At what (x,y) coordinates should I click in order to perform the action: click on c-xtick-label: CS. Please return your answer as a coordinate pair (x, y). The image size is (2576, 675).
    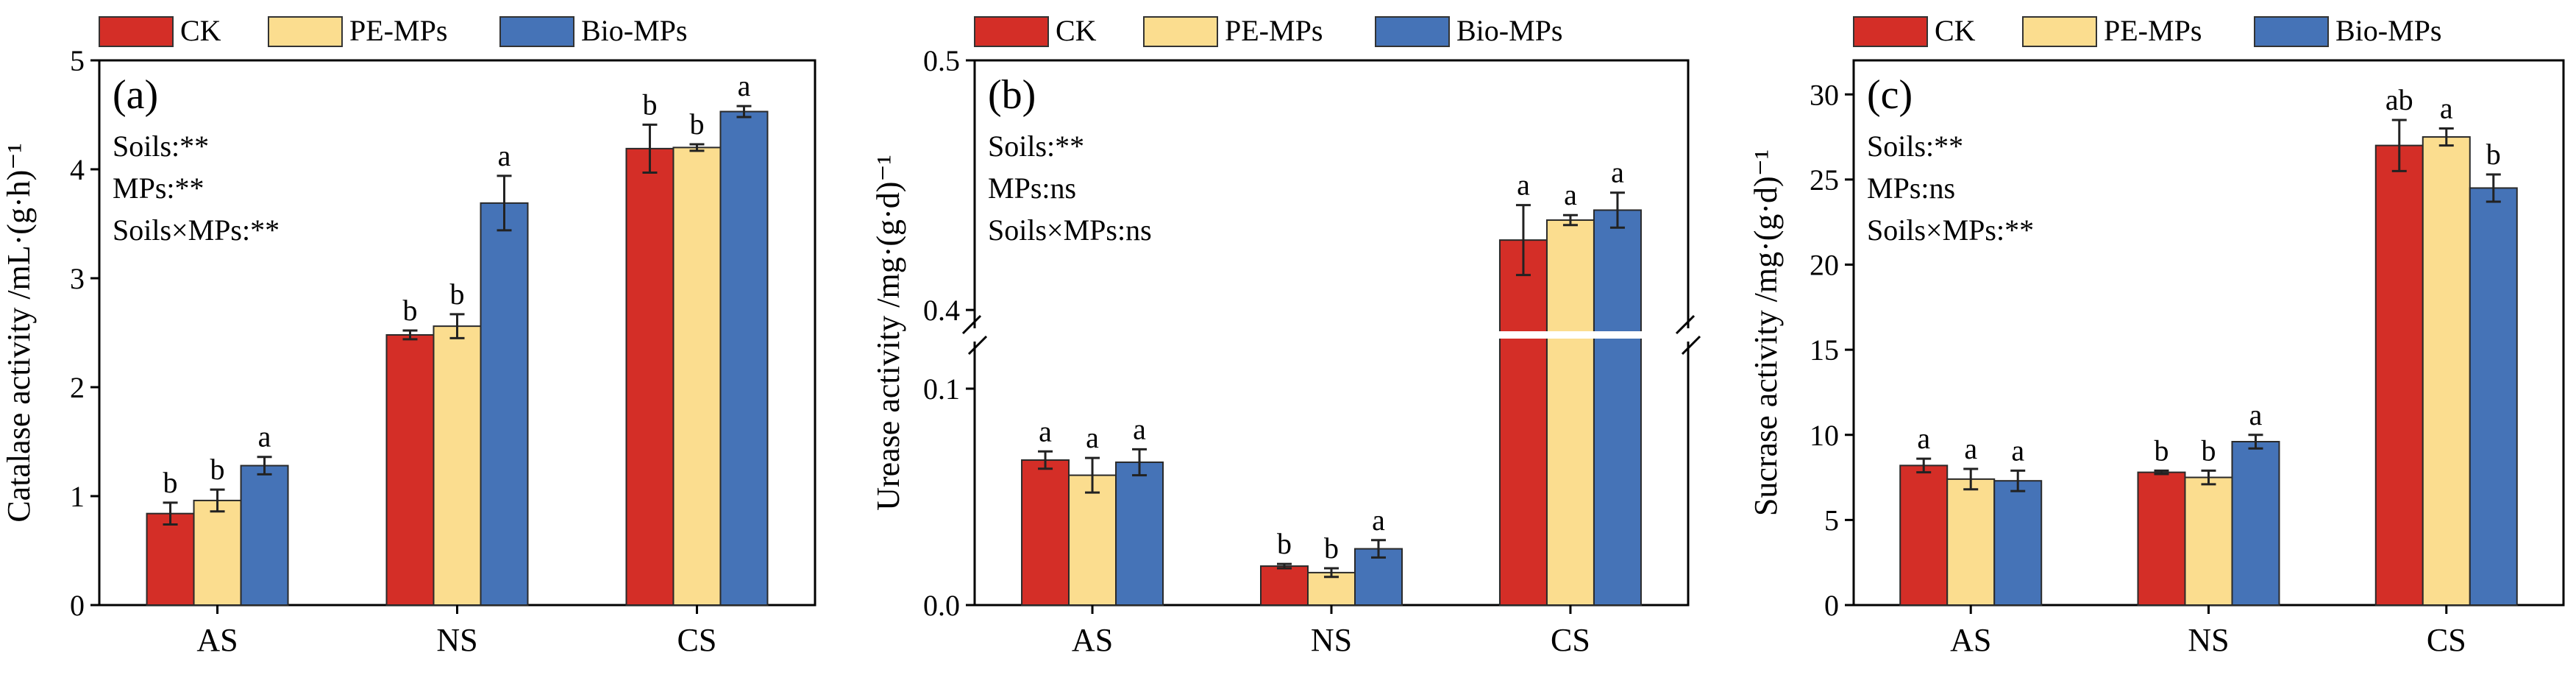
    Looking at the image, I should click on (2446, 640).